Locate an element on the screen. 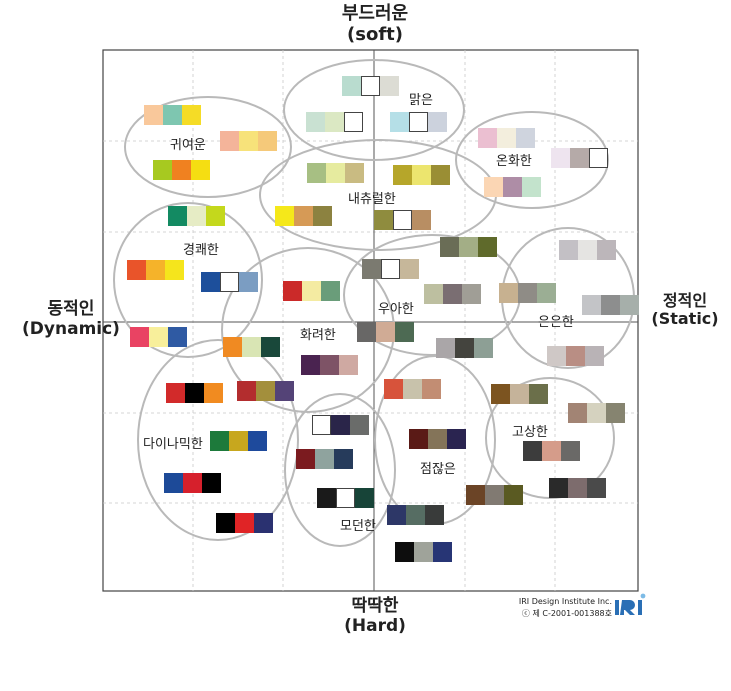  cluster-outline-noble is located at coordinates (550, 438).